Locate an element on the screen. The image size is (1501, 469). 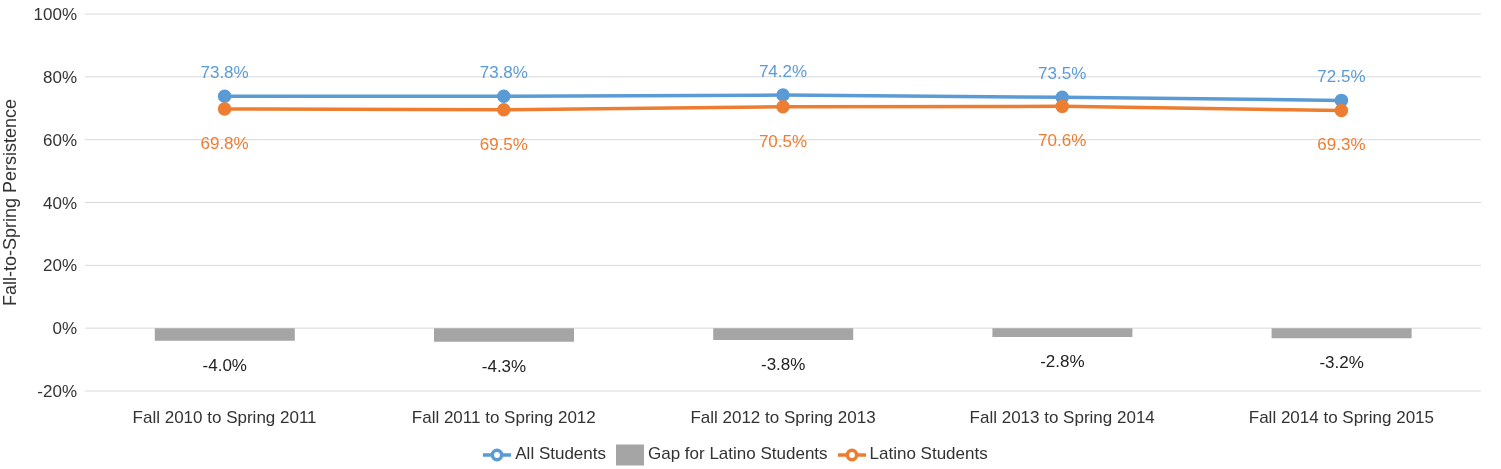
data-label: 72.5% is located at coordinates (1341, 77).